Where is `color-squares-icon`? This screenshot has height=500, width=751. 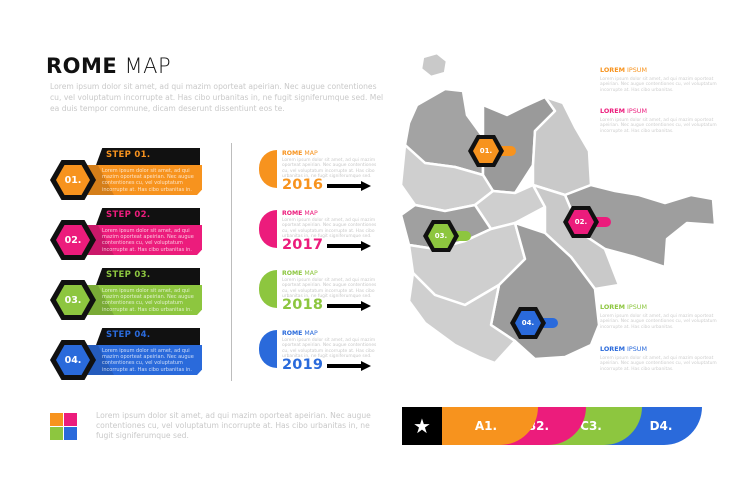 color-squares-icon is located at coordinates (63, 426).